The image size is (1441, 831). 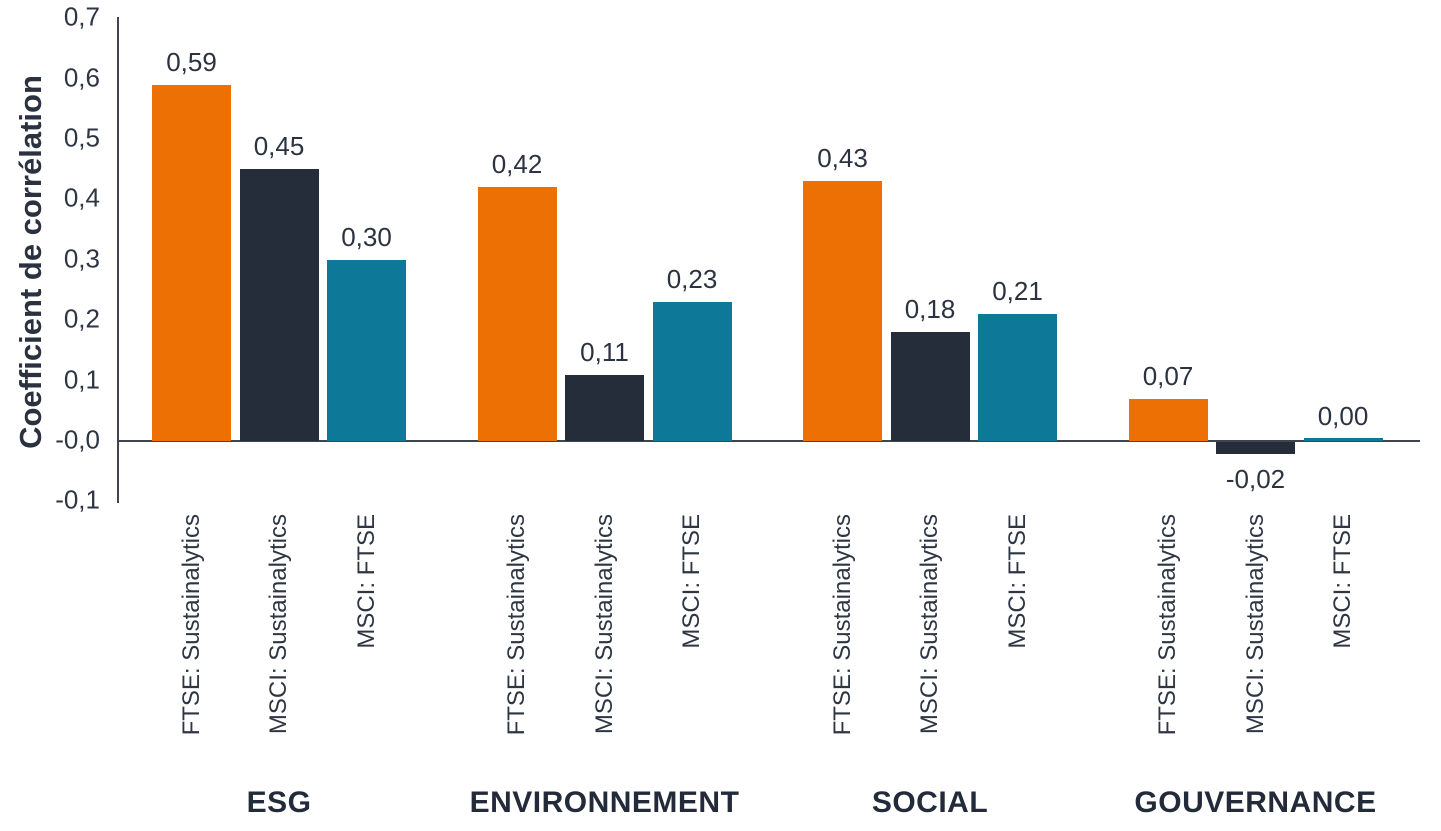 I want to click on bar-value-label: 0,59, so click(x=191, y=61).